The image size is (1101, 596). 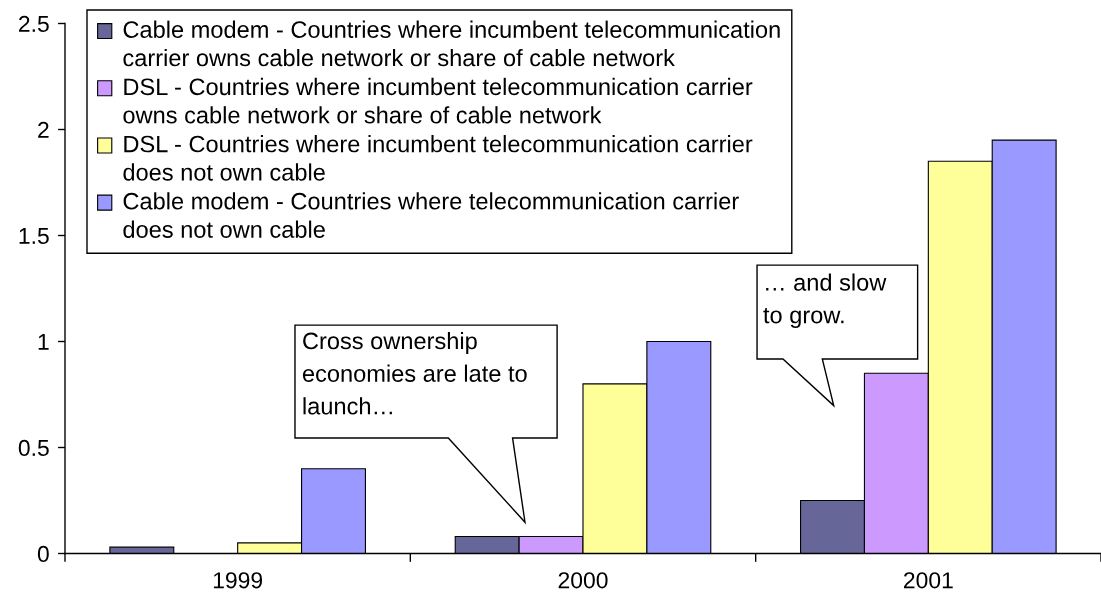 What do you see at coordinates (451, 43) in the screenshot?
I see `legend-label: Cable modem - Countries where incumbent telecommunication carrier owns cable network or share of cable network` at bounding box center [451, 43].